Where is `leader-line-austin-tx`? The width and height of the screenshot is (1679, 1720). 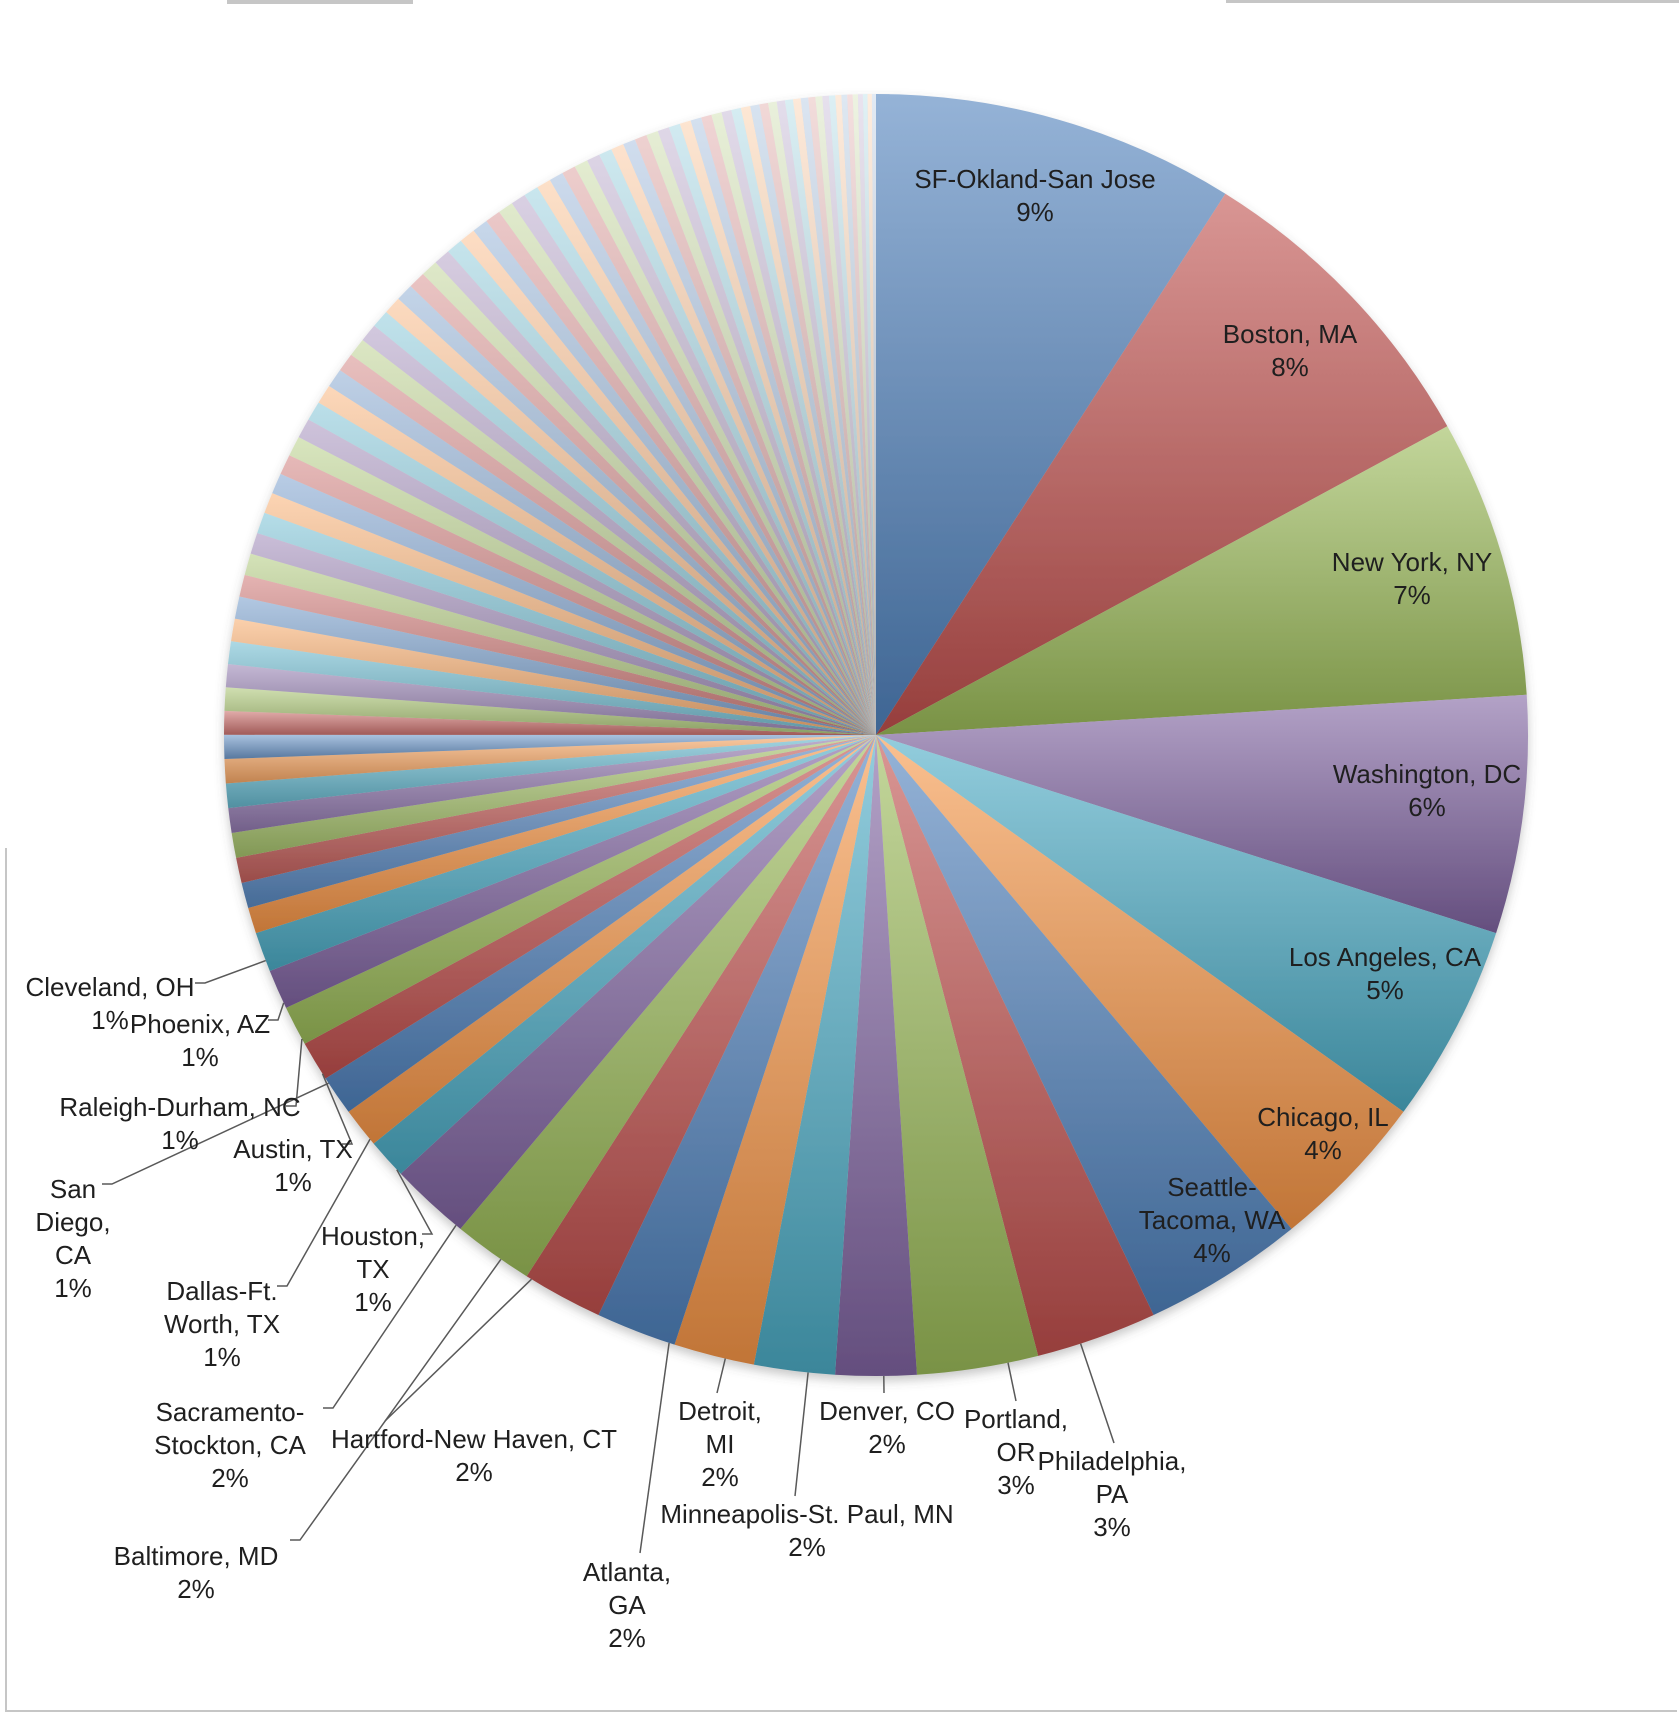 leader-line-austin-tx is located at coordinates (337, 1109).